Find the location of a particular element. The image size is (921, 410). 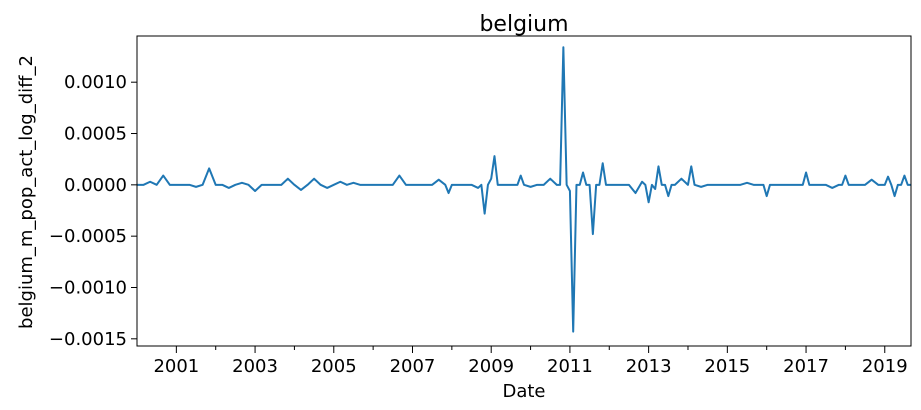

y-axis: −0.0015 −0.0010 −0.0005 0.0000 0.0005 0.0010 is located at coordinates (93, 211).